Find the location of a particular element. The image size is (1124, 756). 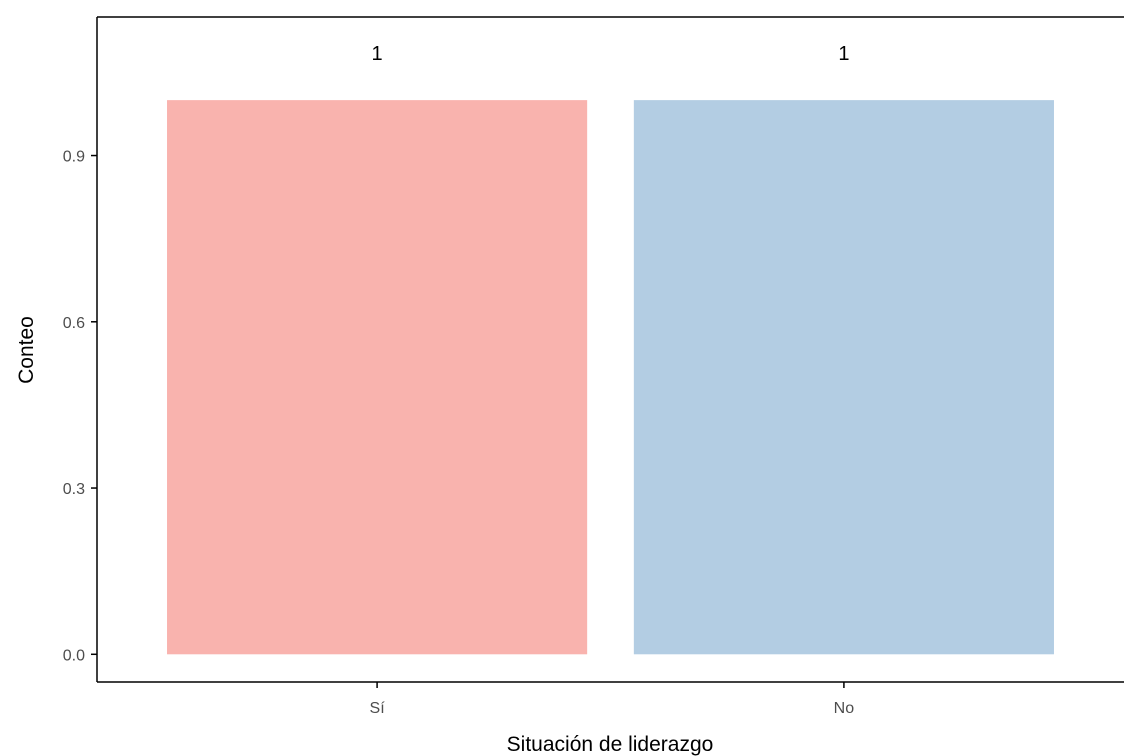

x-tick-label-0: Sí is located at coordinates (378, 708).